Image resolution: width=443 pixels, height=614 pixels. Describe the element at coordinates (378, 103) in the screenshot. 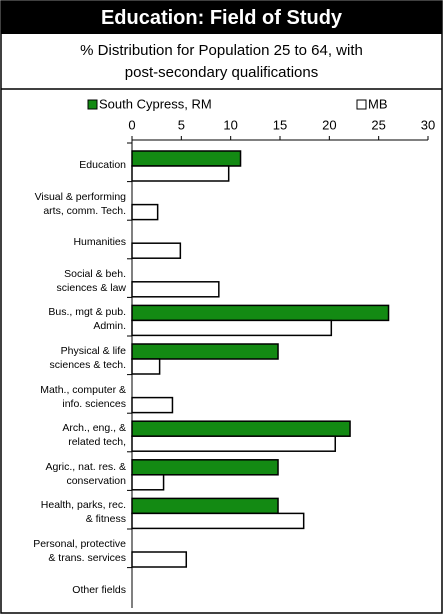

I see `legend-label: MB` at that location.